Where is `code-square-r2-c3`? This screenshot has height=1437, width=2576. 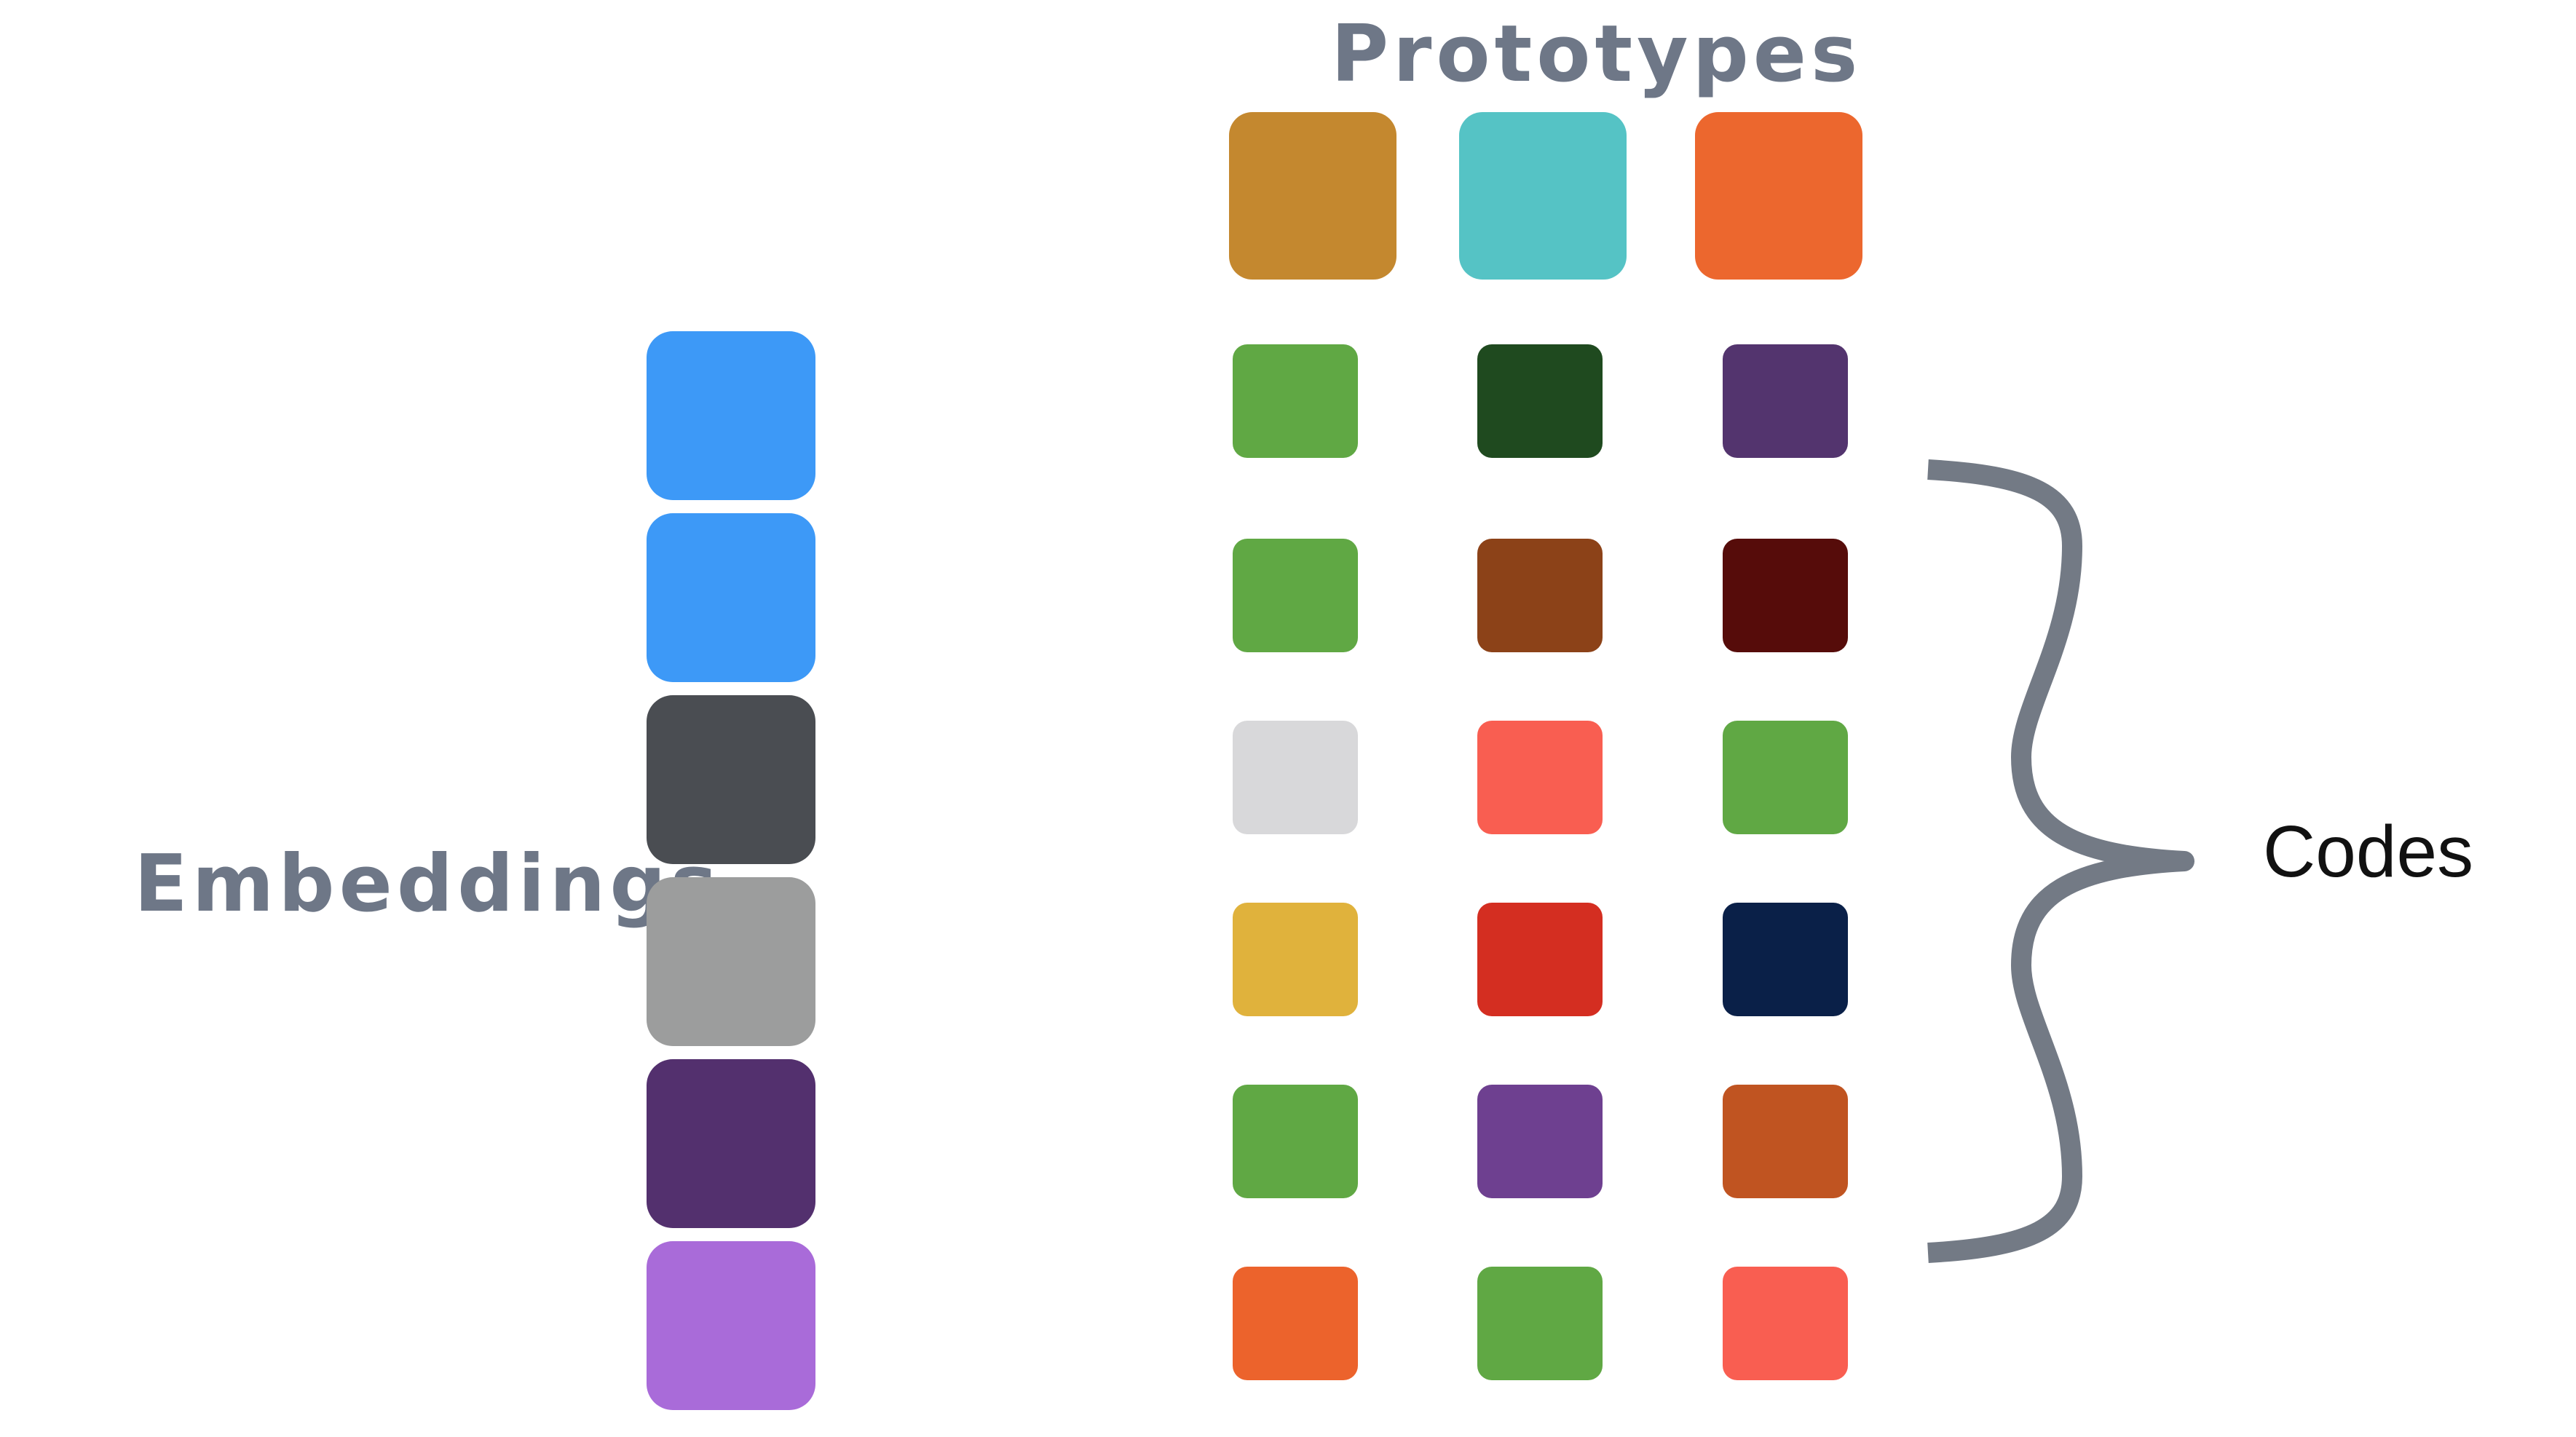 code-square-r2-c3 is located at coordinates (1785, 595).